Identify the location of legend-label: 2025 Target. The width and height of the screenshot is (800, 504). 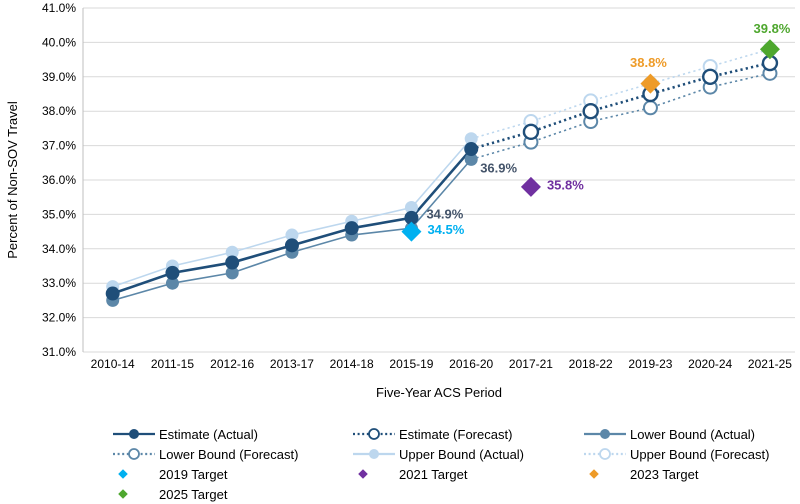
(193, 494).